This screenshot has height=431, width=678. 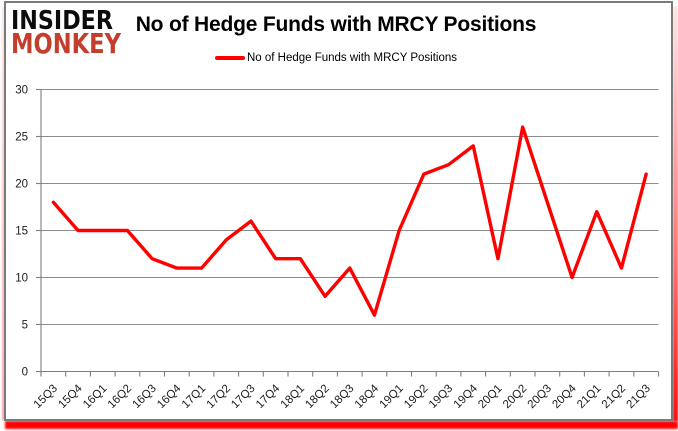 I want to click on logo-text-insider: INSIDER, so click(x=62, y=21).